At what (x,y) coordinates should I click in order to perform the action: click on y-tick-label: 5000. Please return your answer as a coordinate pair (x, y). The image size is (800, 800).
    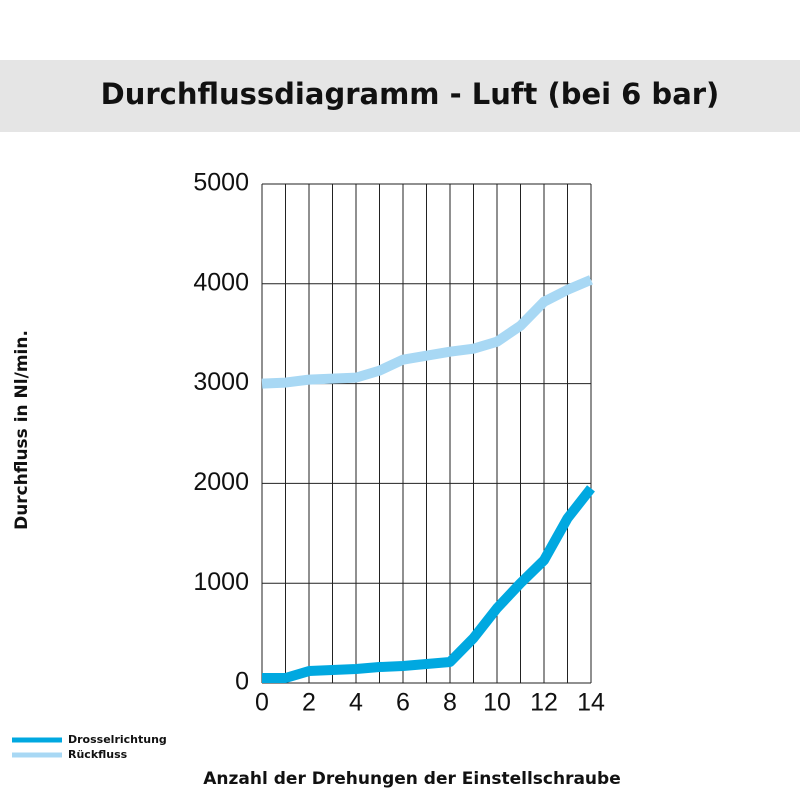
    Looking at the image, I should click on (221, 183).